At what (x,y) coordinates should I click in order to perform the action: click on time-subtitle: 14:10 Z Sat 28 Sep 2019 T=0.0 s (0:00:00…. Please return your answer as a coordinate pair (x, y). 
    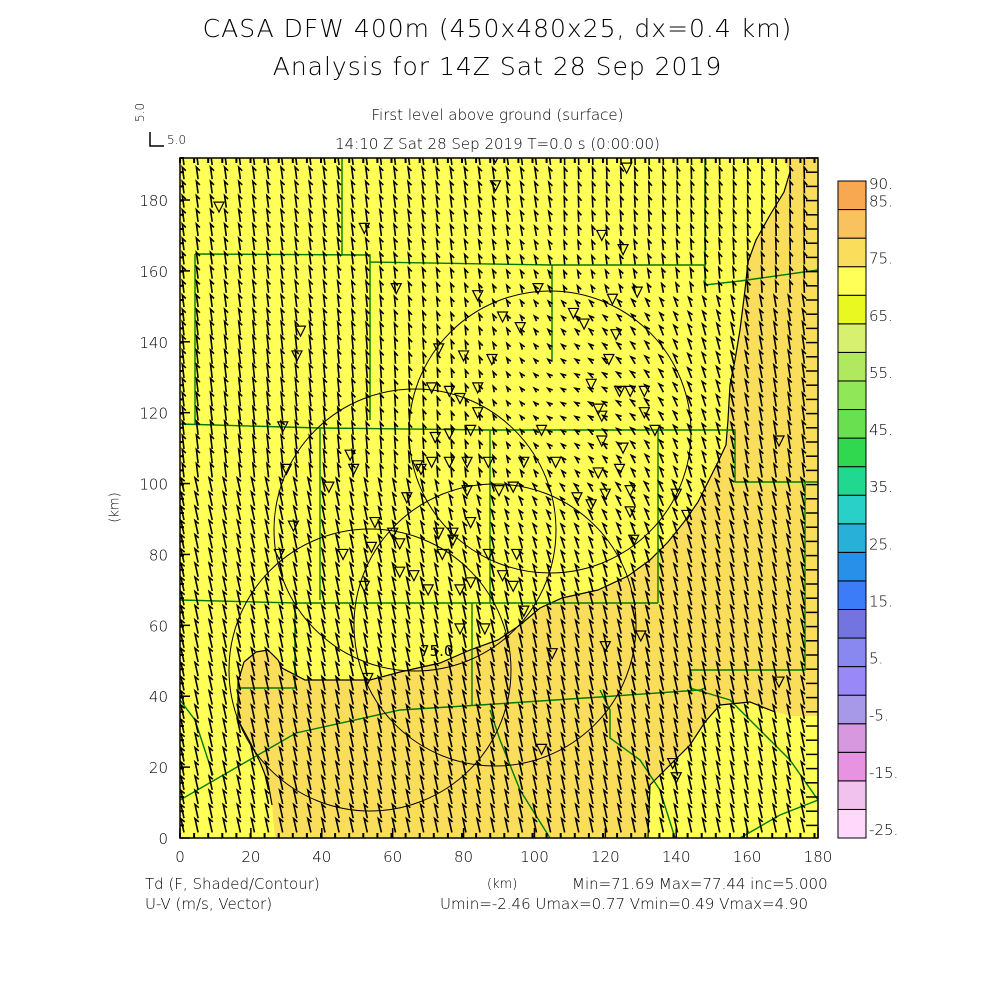
    Looking at the image, I should click on (497, 144).